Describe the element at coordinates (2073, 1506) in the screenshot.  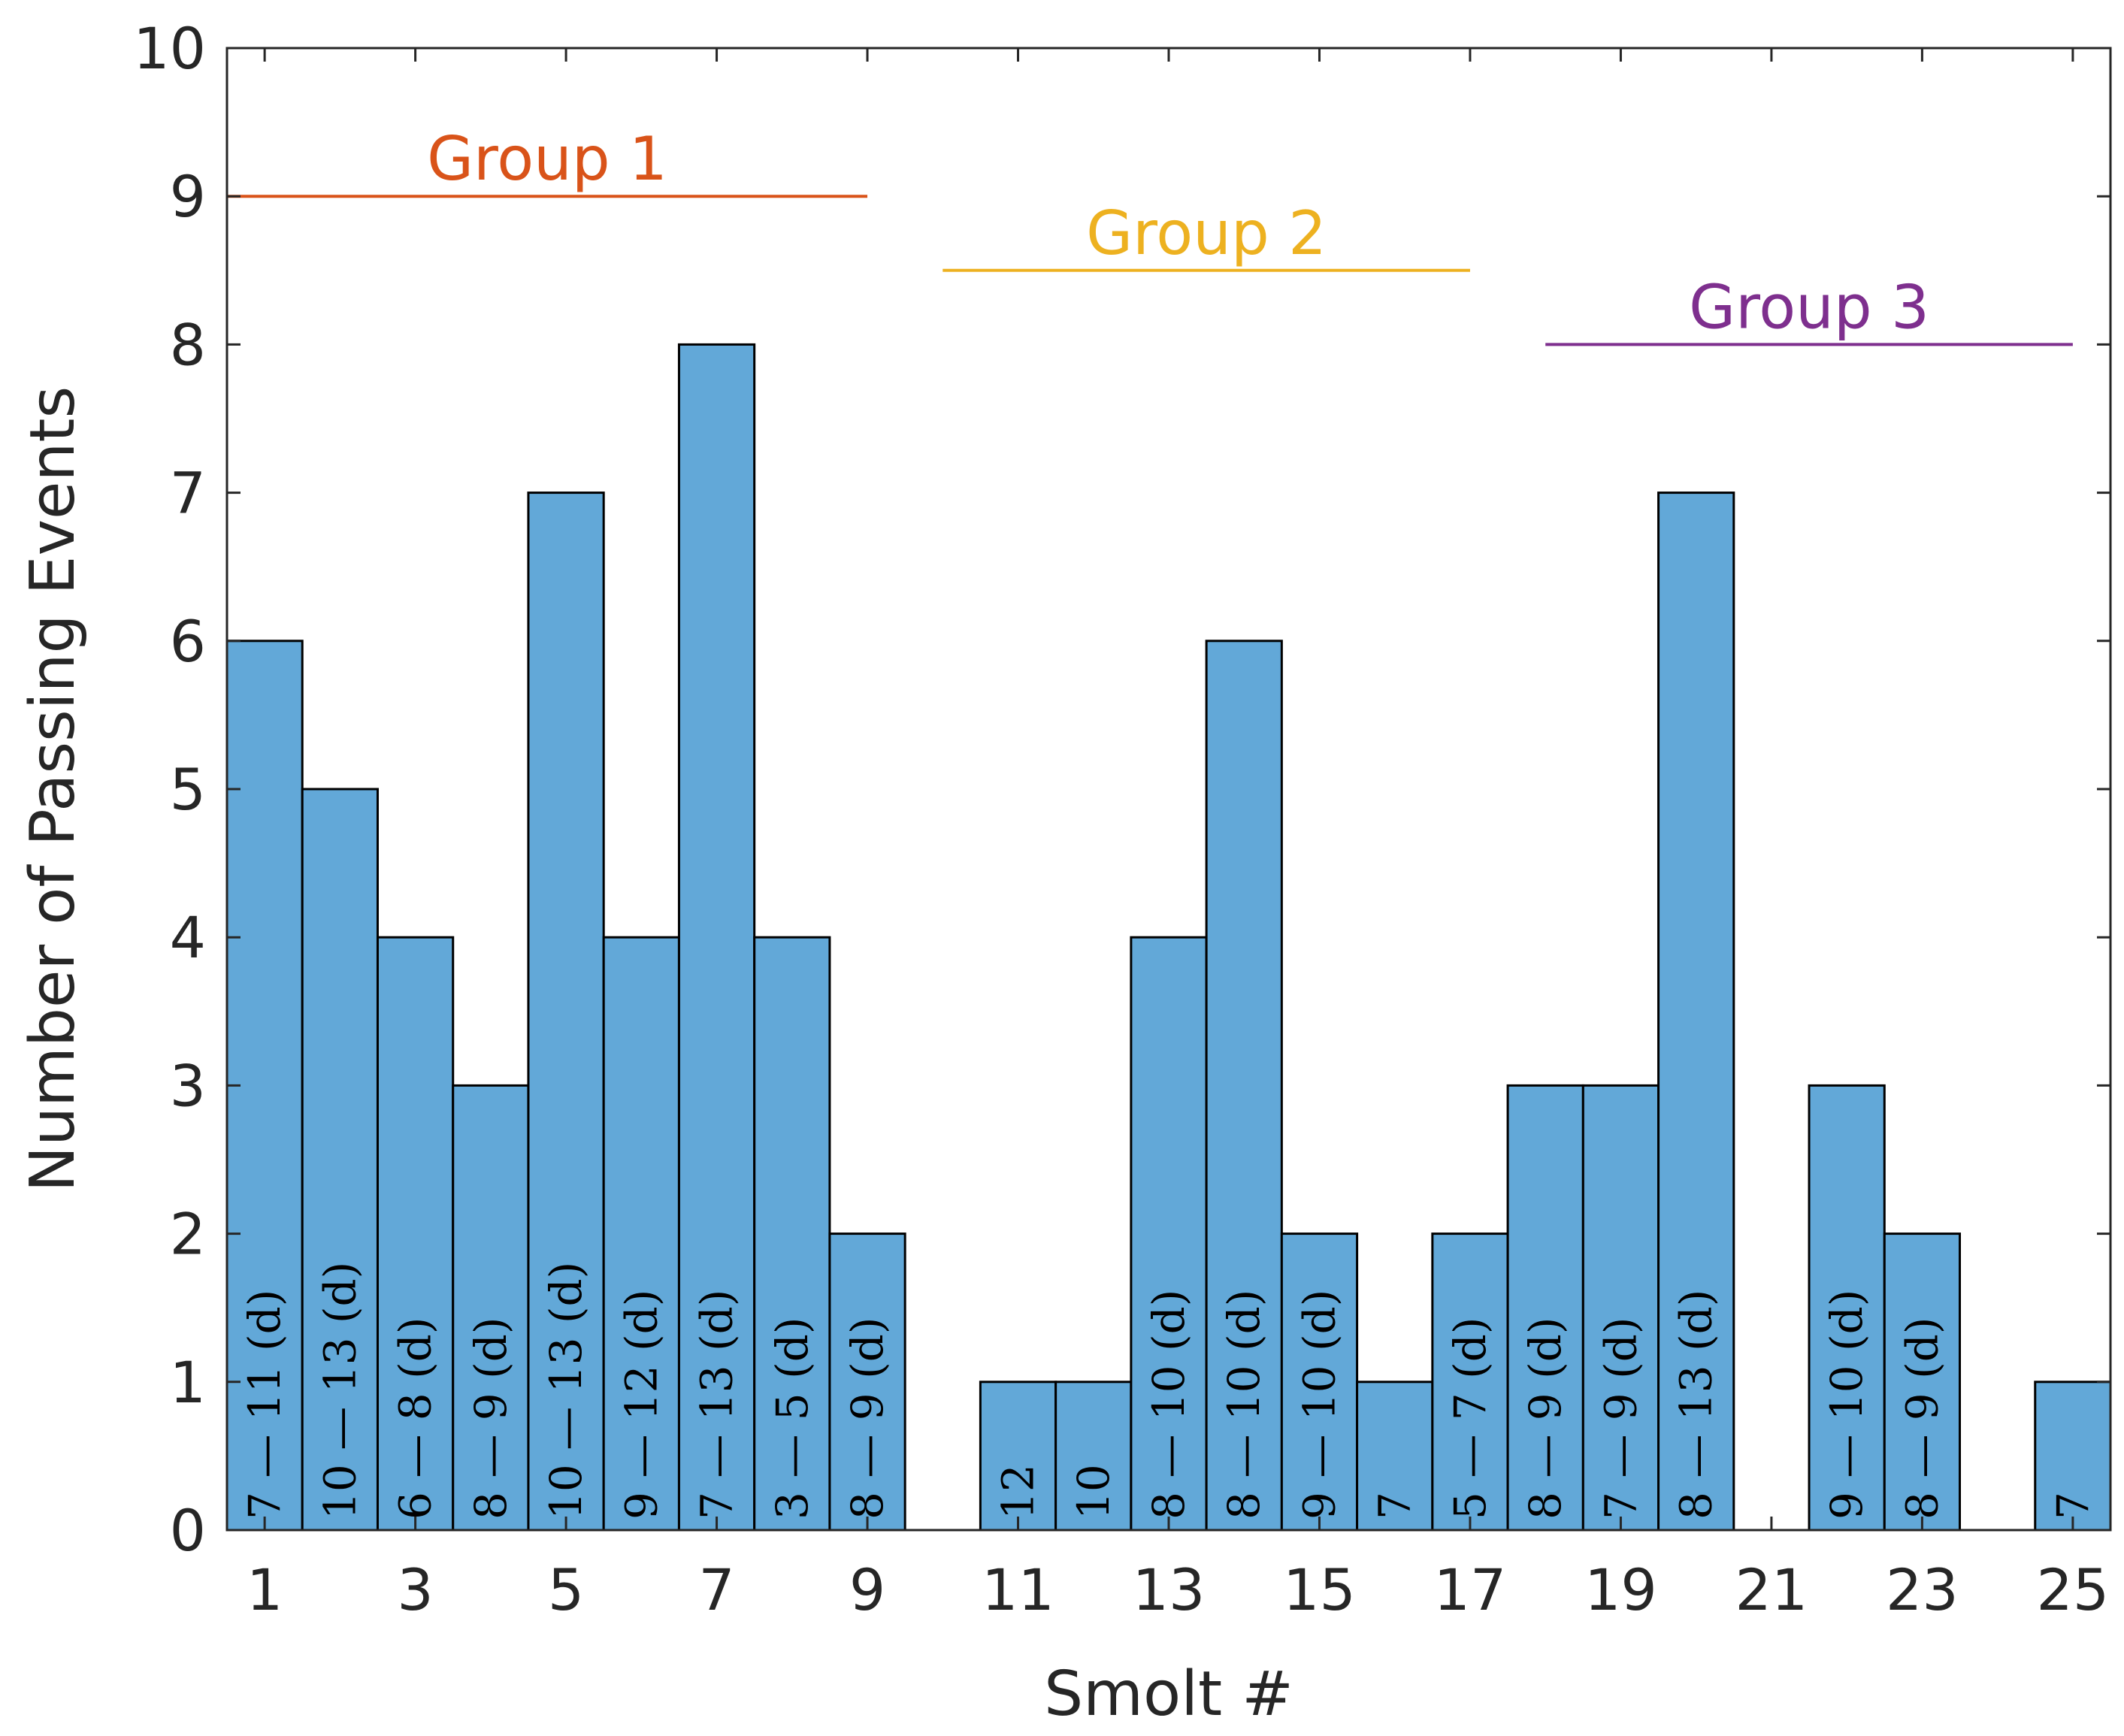
I see `bar-label-smolt-25: 7` at that location.